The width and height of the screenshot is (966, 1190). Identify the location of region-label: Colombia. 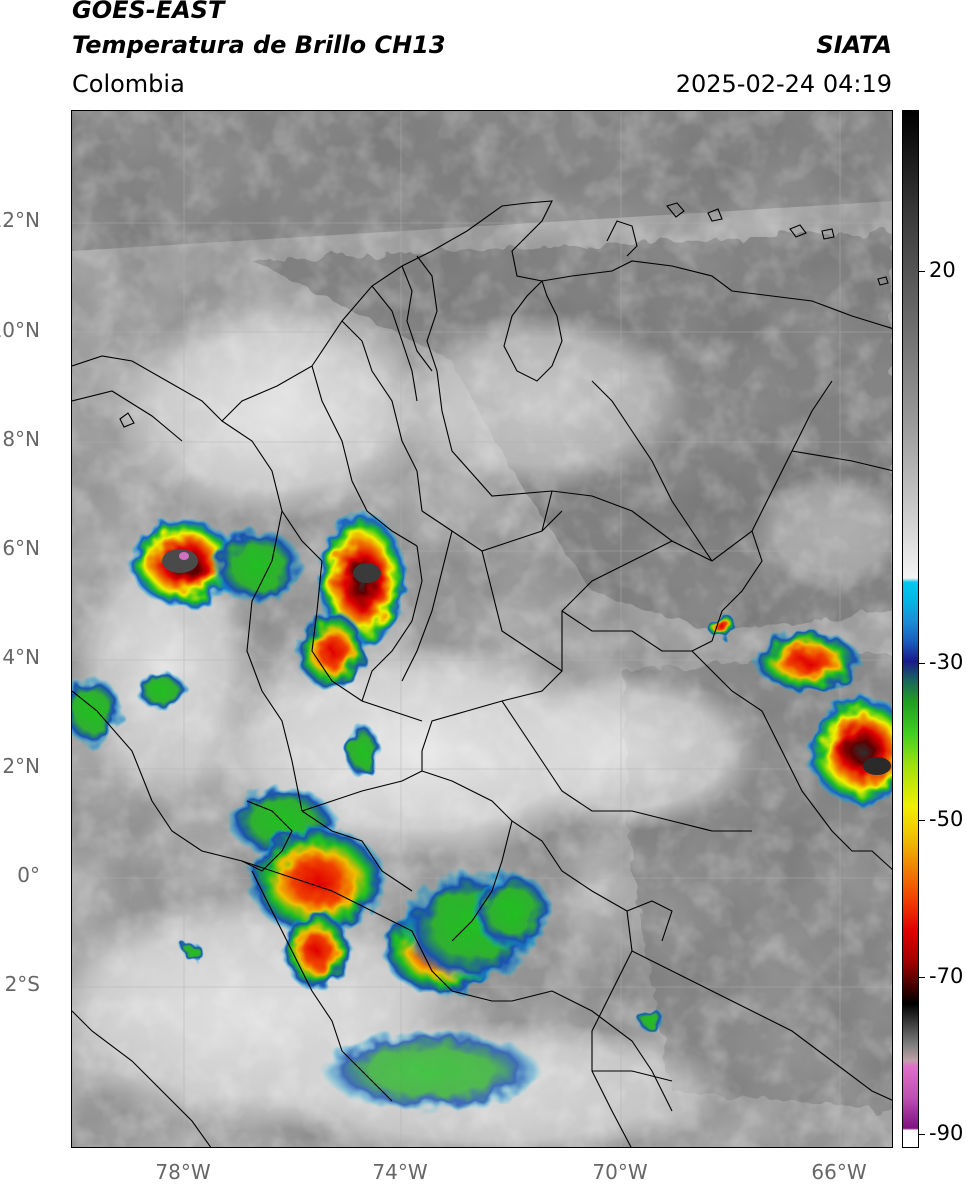
(128, 84).